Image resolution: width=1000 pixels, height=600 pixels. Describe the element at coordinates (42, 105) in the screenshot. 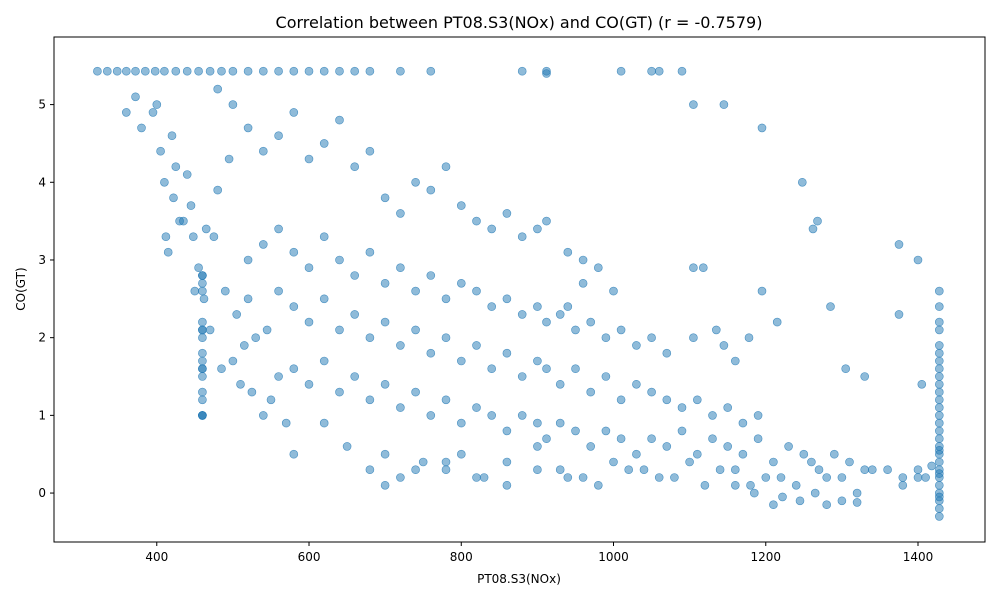

I see `y-tick-label: 5` at that location.